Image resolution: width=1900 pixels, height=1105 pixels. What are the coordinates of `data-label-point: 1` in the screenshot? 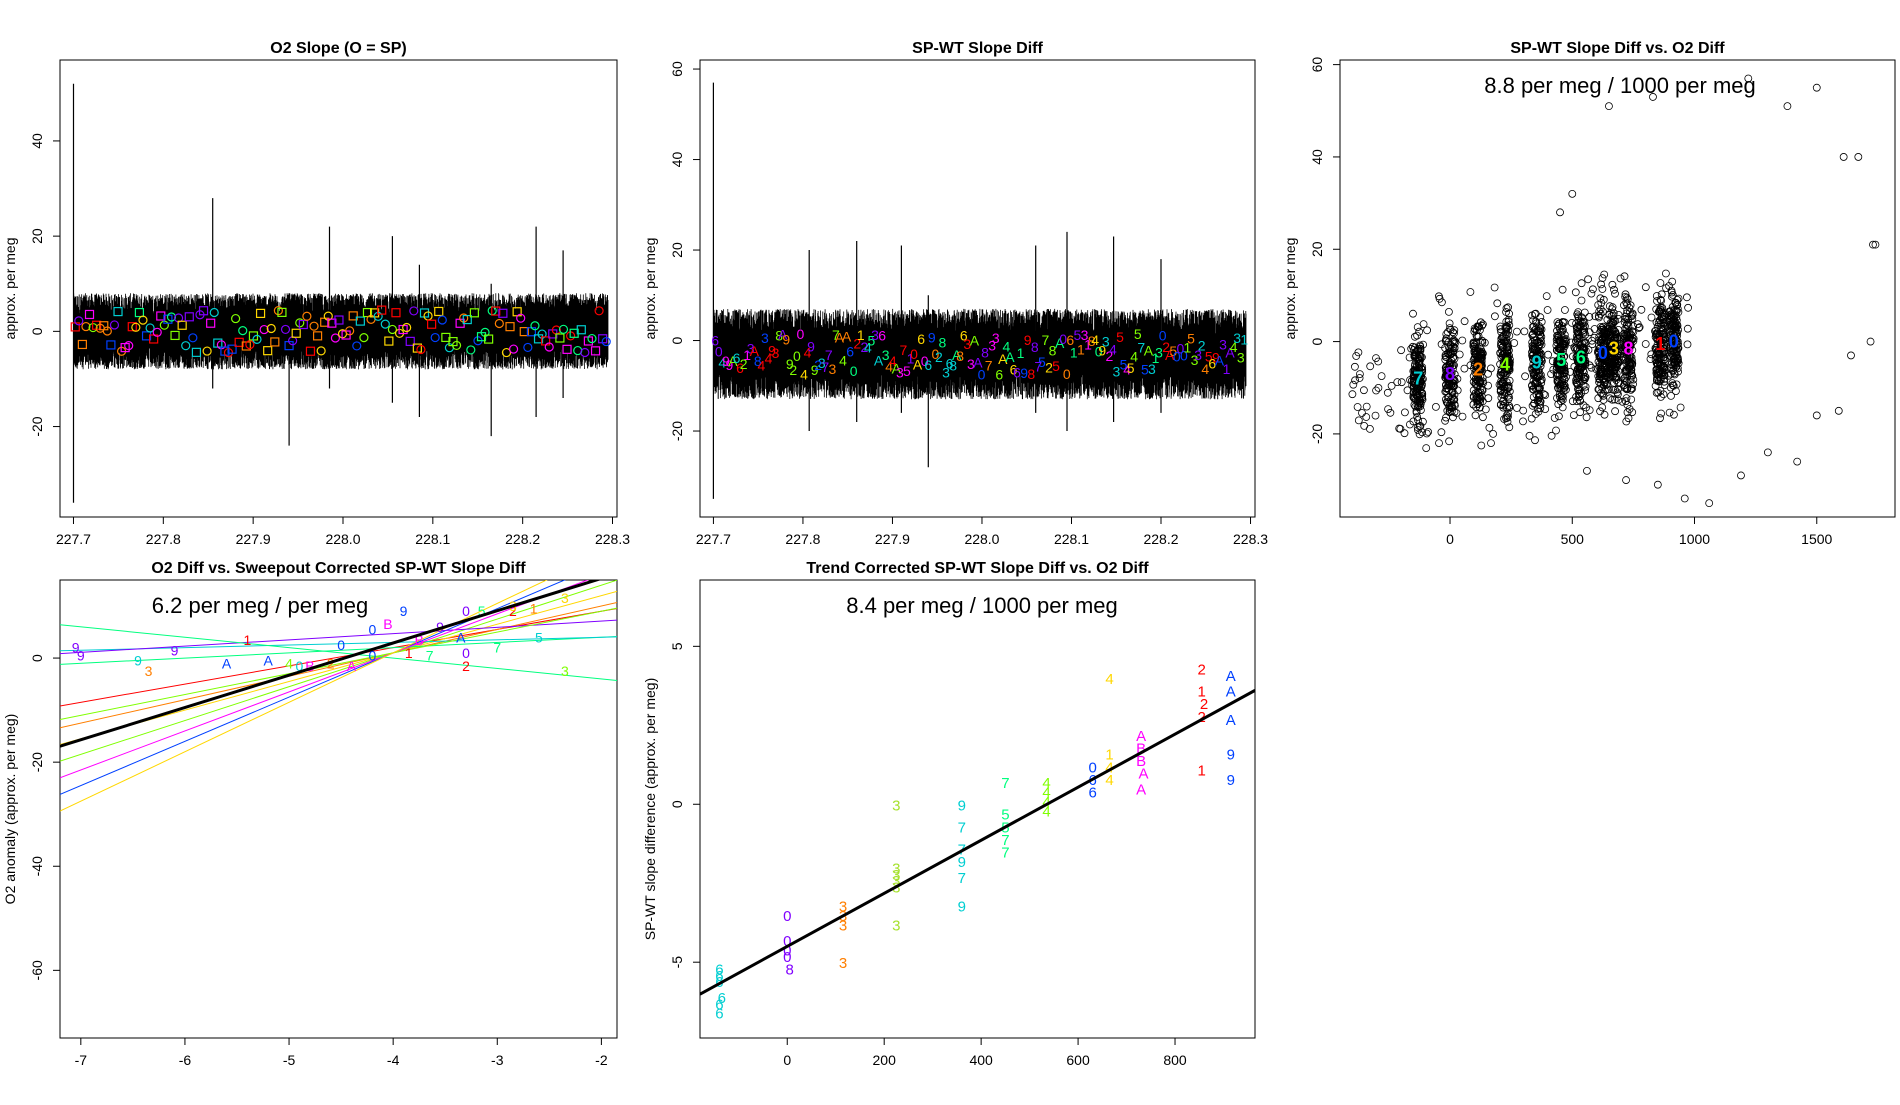 It's located at (1109, 755).